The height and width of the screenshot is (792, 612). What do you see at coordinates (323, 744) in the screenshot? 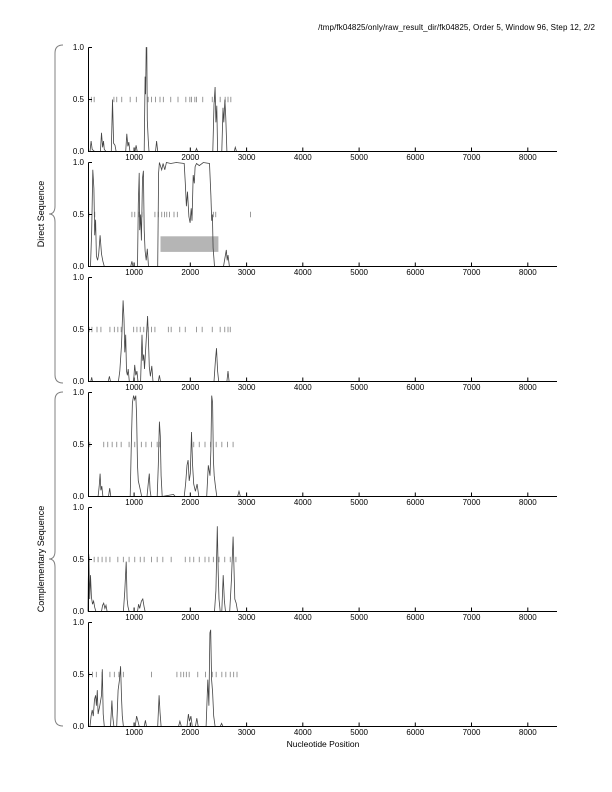
I see `x-axis-title: Nucleotide Position` at bounding box center [323, 744].